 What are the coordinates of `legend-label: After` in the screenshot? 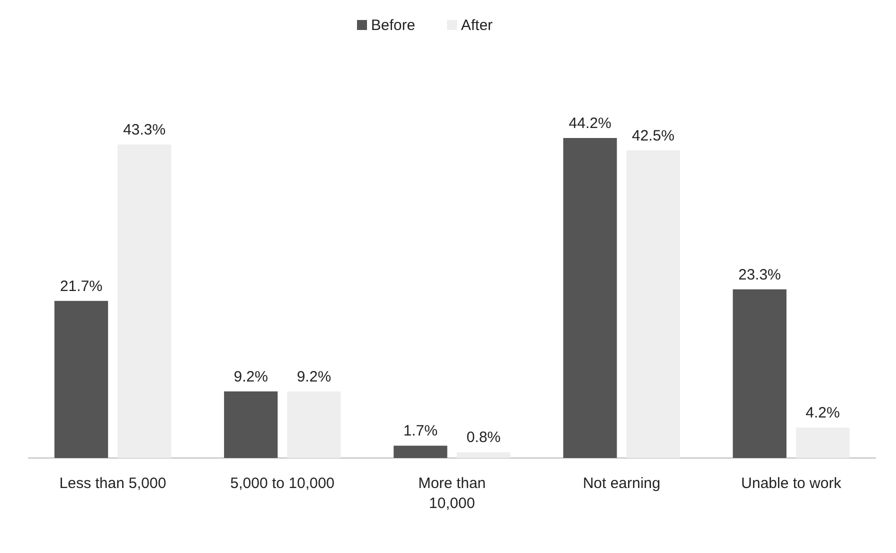 It's located at (477, 25).